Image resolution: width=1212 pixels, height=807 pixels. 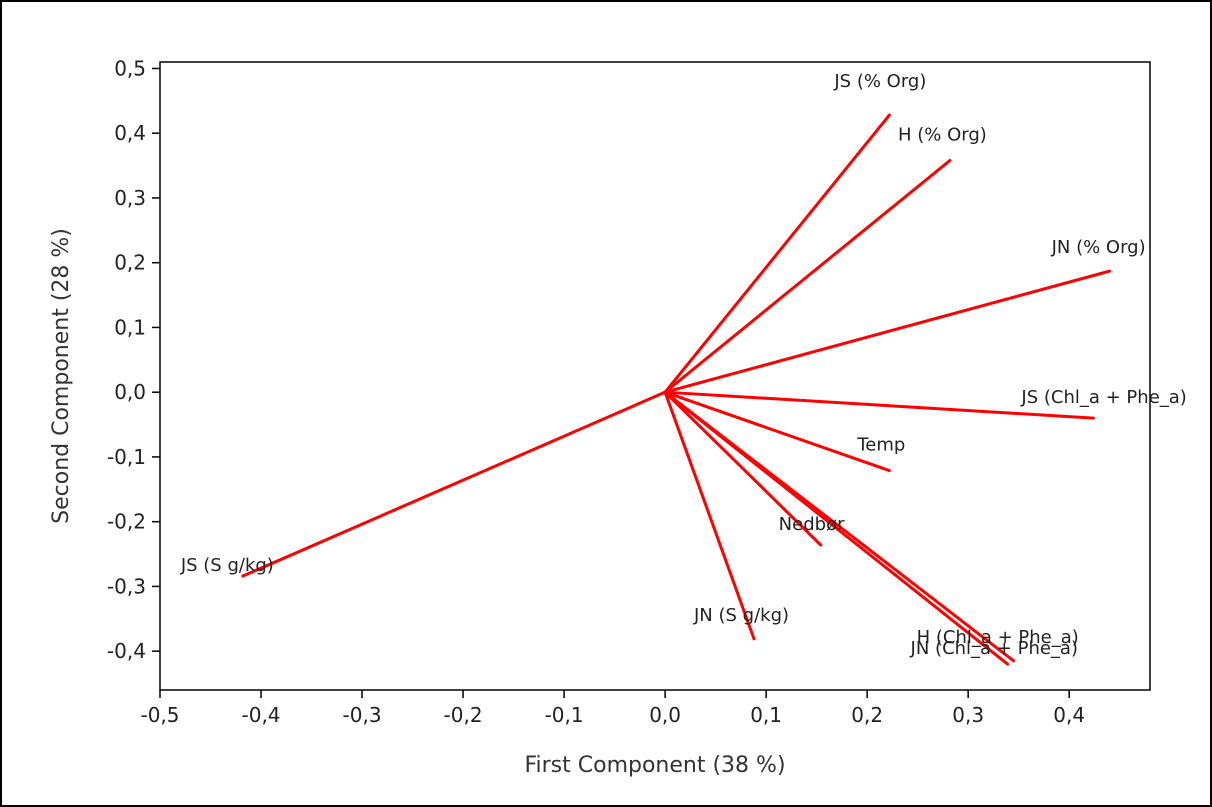 What do you see at coordinates (880, 445) in the screenshot?
I see `vector-label: Temp` at bounding box center [880, 445].